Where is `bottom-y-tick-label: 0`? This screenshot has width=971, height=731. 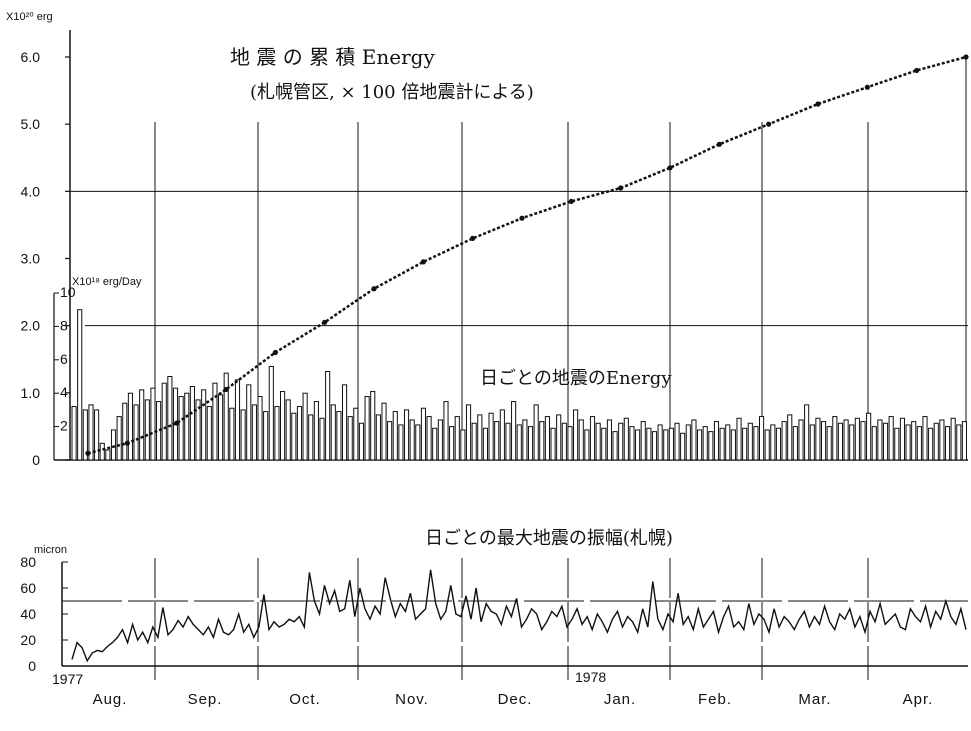 bottom-y-tick-label: 0 is located at coordinates (32, 666).